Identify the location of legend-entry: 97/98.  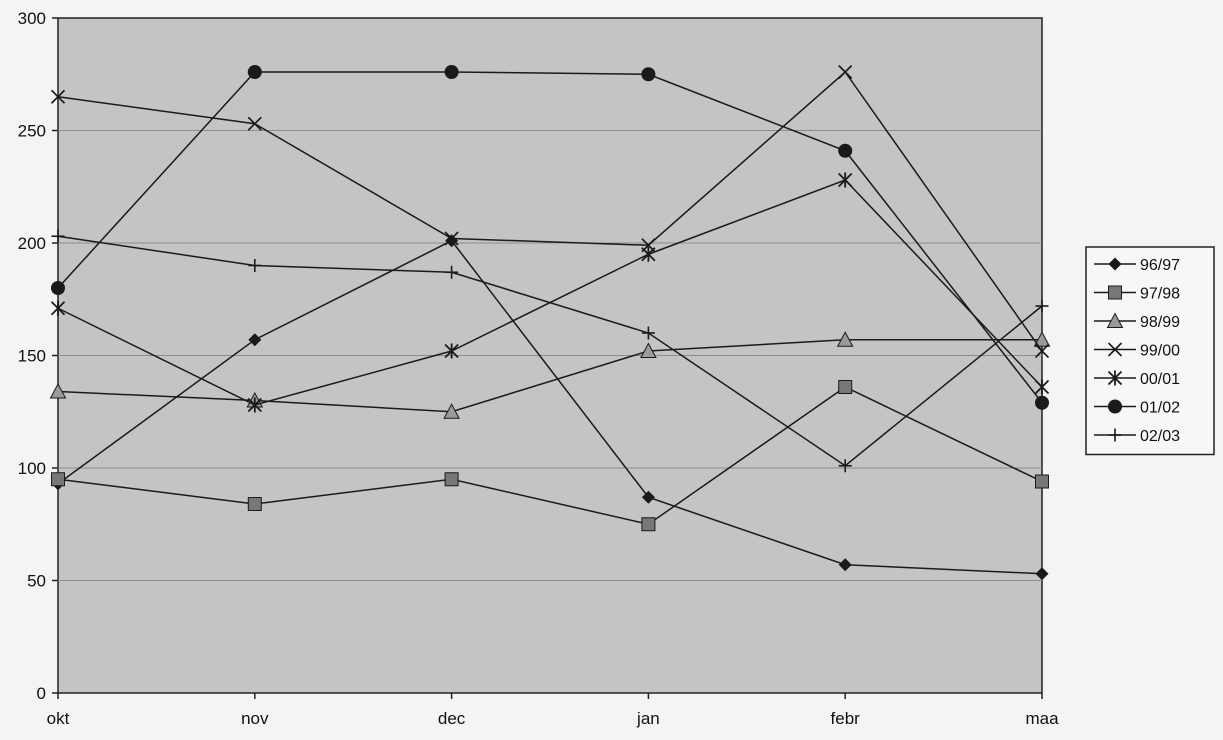
(1137, 294).